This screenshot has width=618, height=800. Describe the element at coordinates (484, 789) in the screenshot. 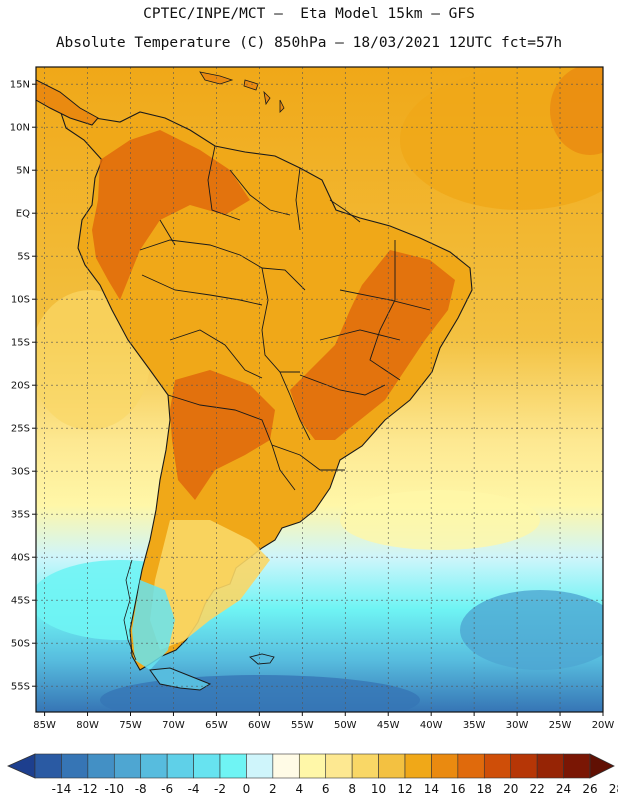

I see `colorbar-label: 18` at that location.